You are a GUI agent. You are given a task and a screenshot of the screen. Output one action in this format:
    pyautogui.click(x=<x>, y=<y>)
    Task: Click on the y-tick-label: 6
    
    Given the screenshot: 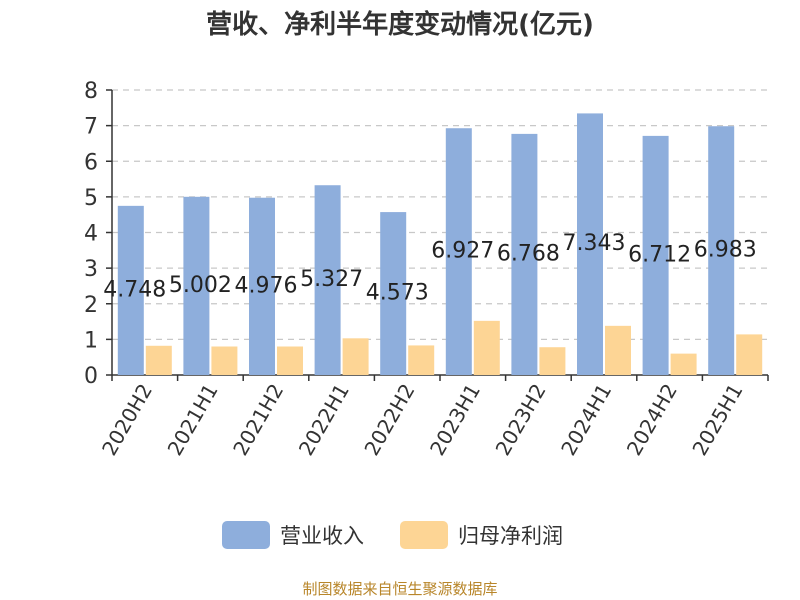 What is the action you would take?
    pyautogui.click(x=91, y=162)
    